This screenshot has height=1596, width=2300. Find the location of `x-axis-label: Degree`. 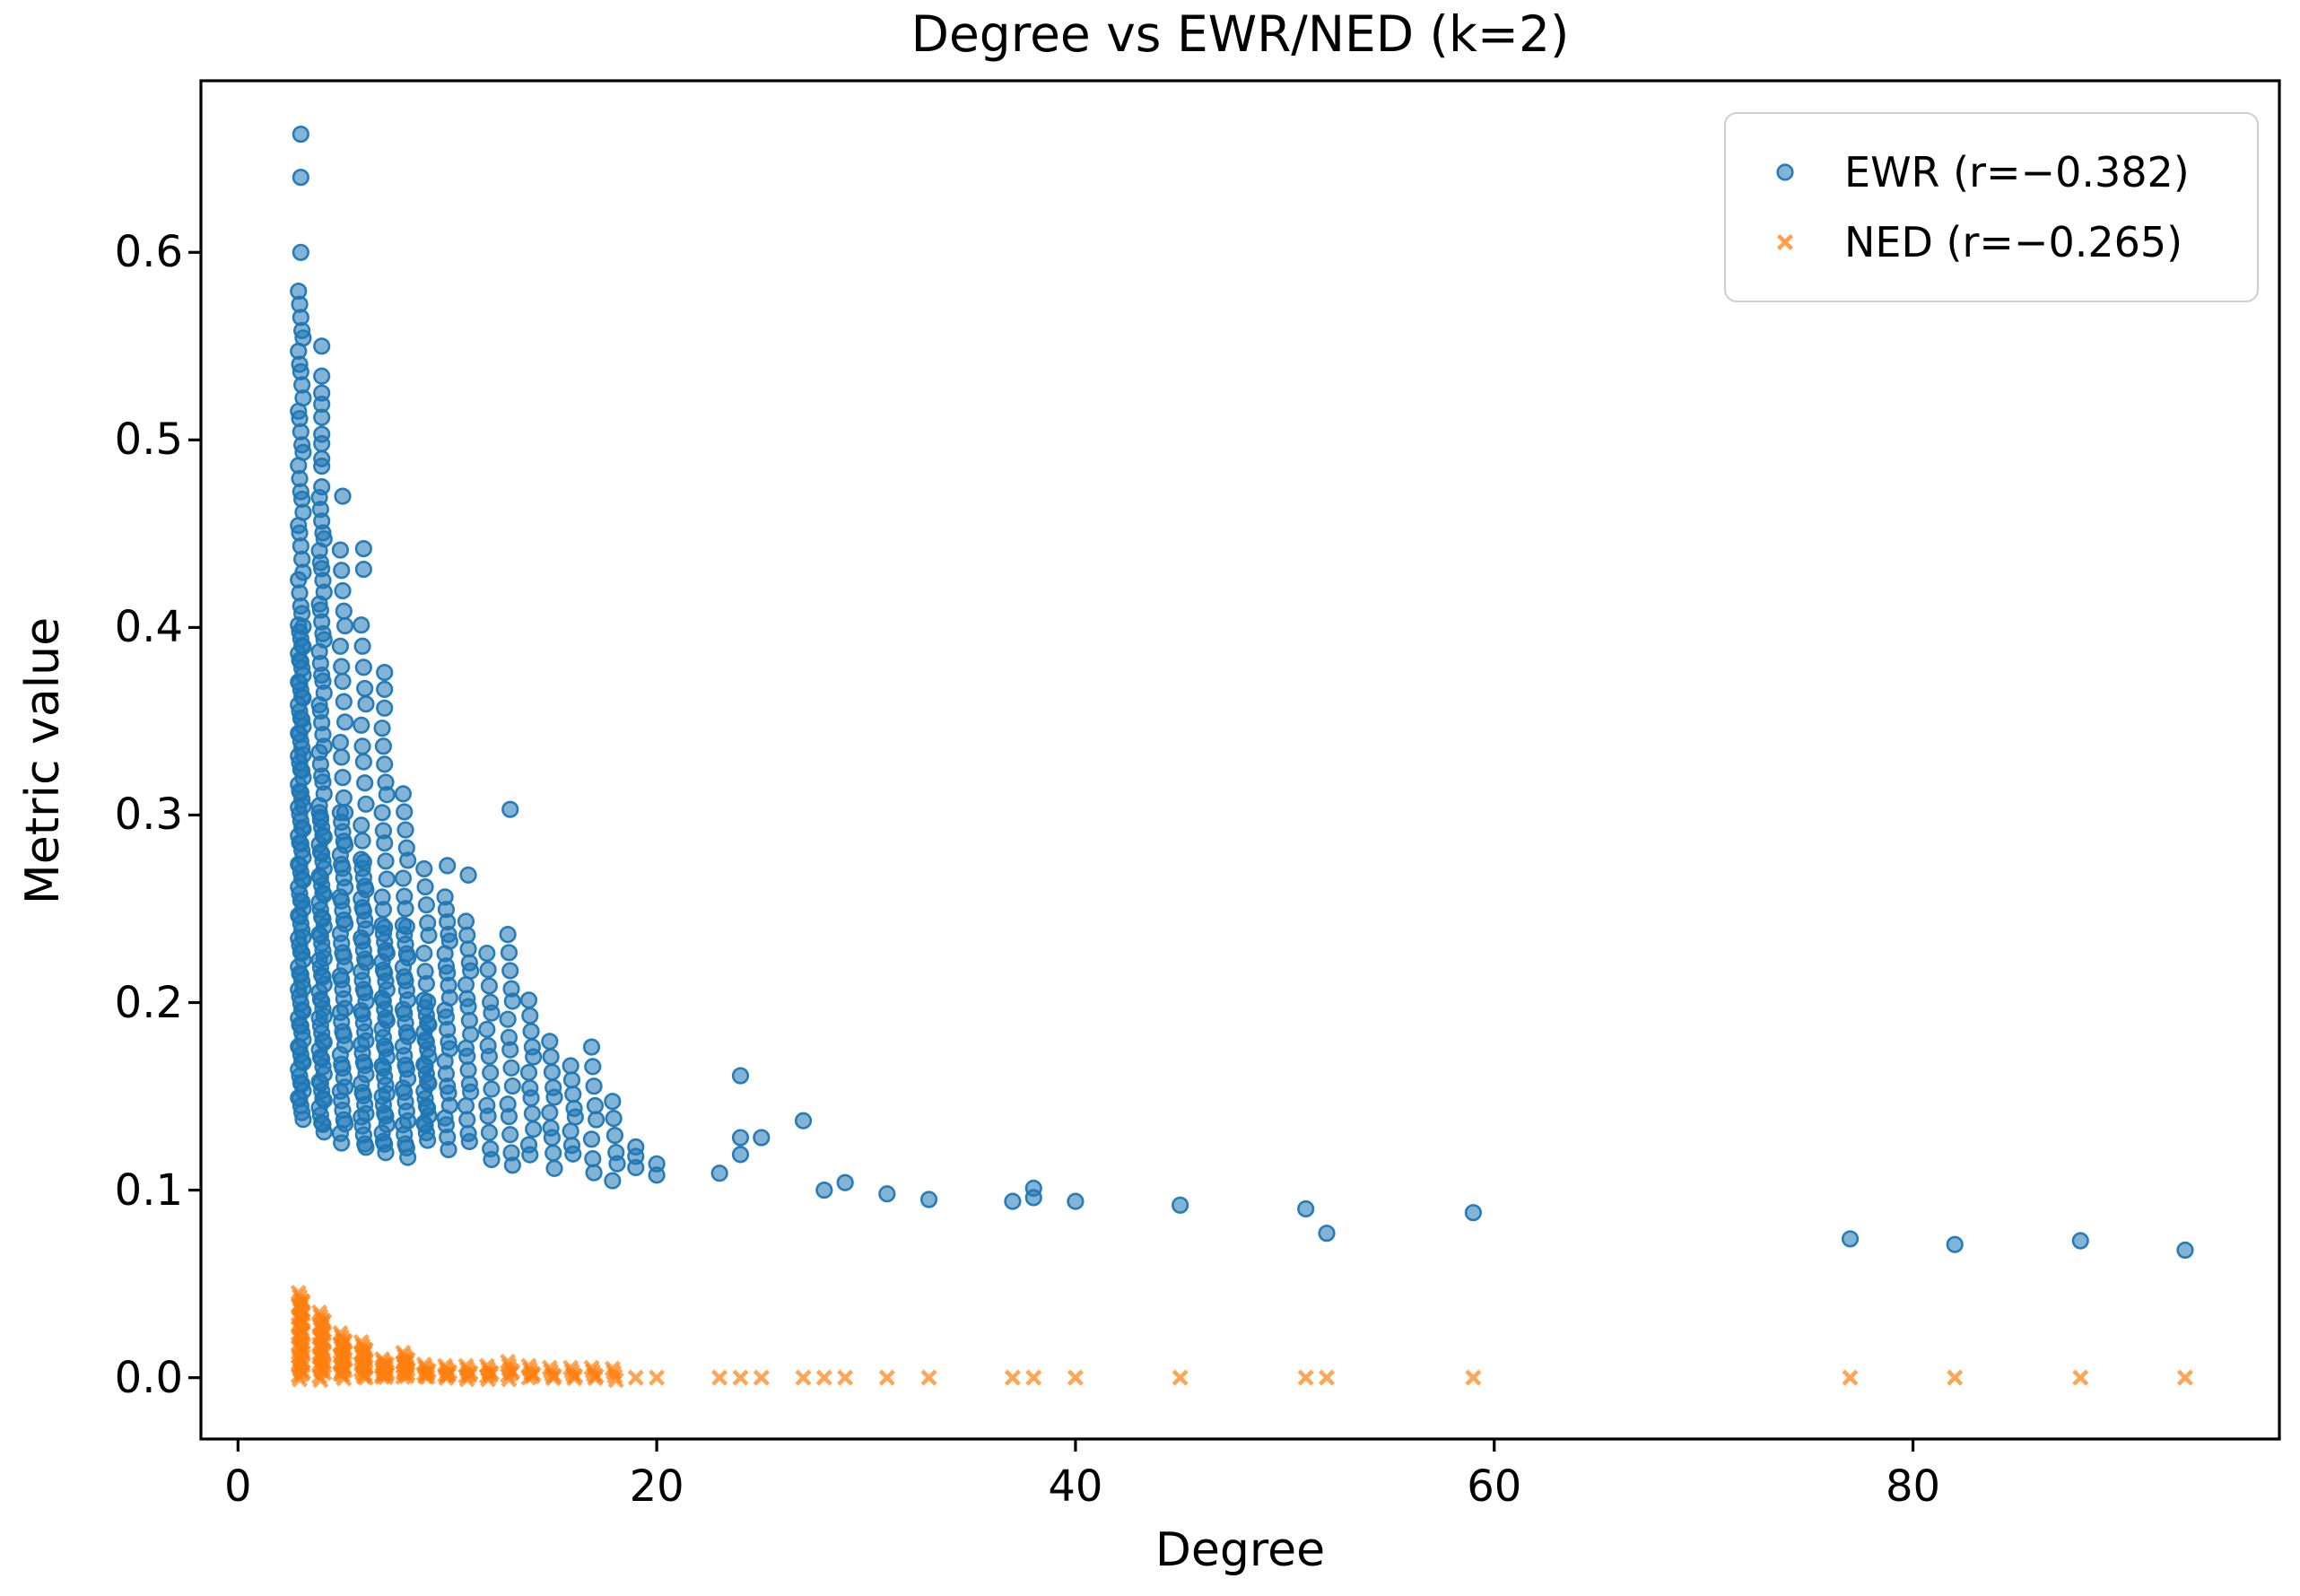

x-axis-label: Degree is located at coordinates (1240, 1550).